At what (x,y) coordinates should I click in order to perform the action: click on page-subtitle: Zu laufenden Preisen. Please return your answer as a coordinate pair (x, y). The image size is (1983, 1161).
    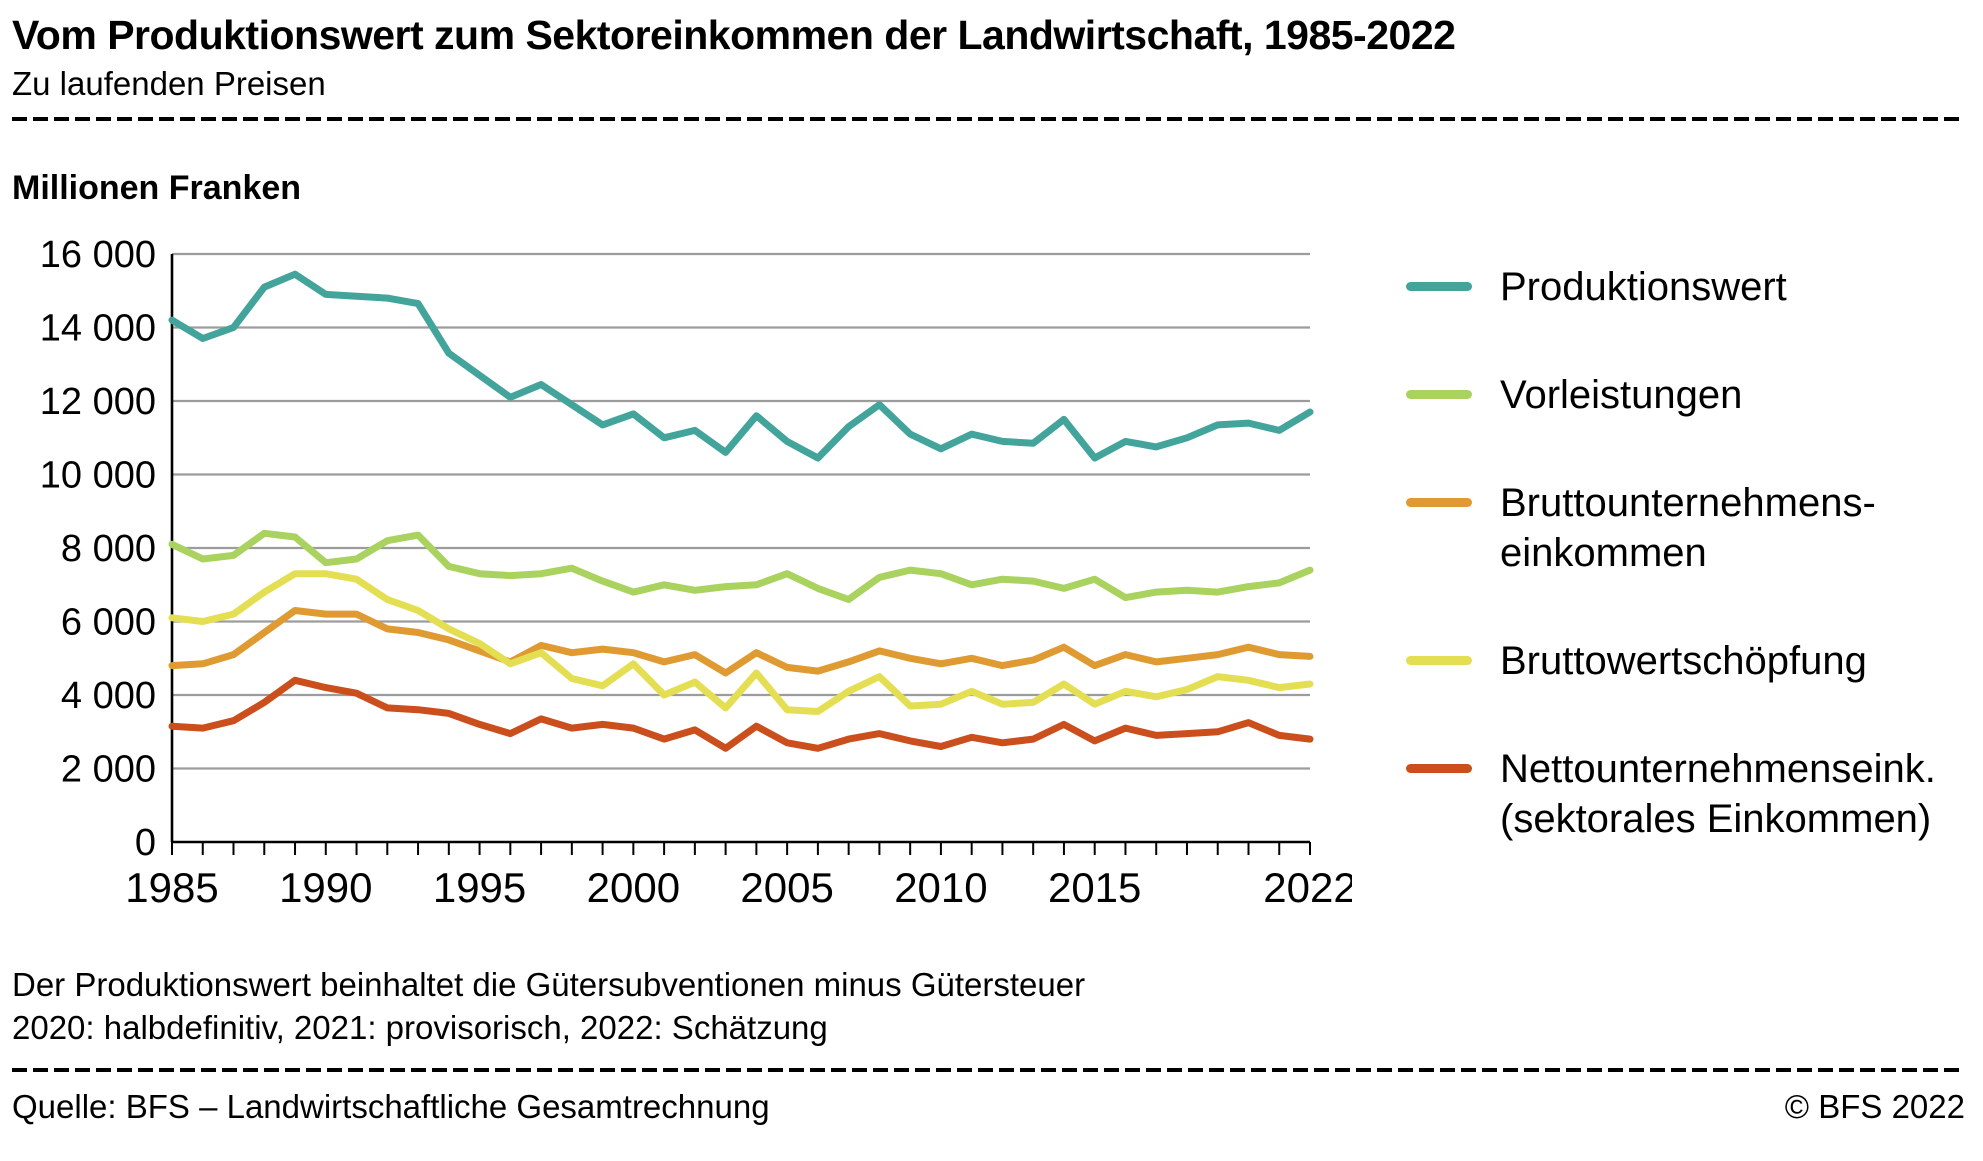
    Looking at the image, I should click on (169, 83).